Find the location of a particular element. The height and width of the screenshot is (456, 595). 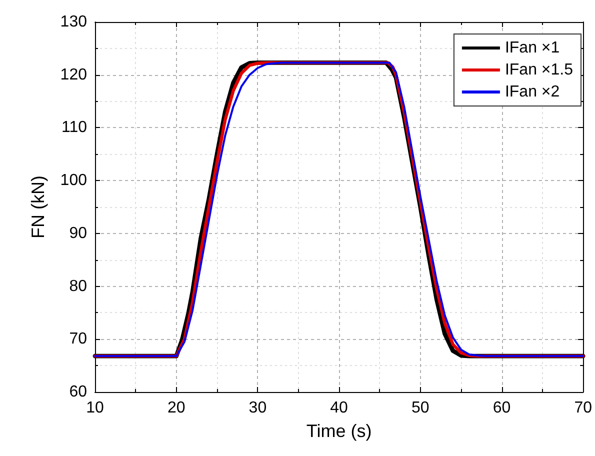

y-tick-label: 100 is located at coordinates (74, 181).